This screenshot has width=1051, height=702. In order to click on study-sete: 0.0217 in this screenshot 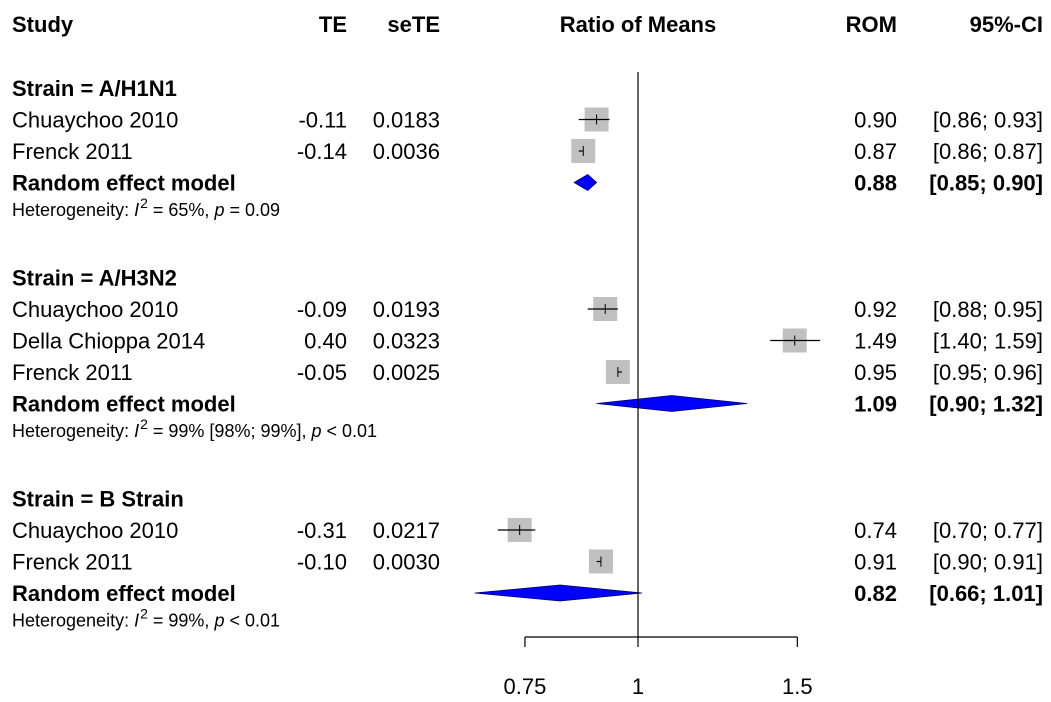, I will do `click(406, 530)`.